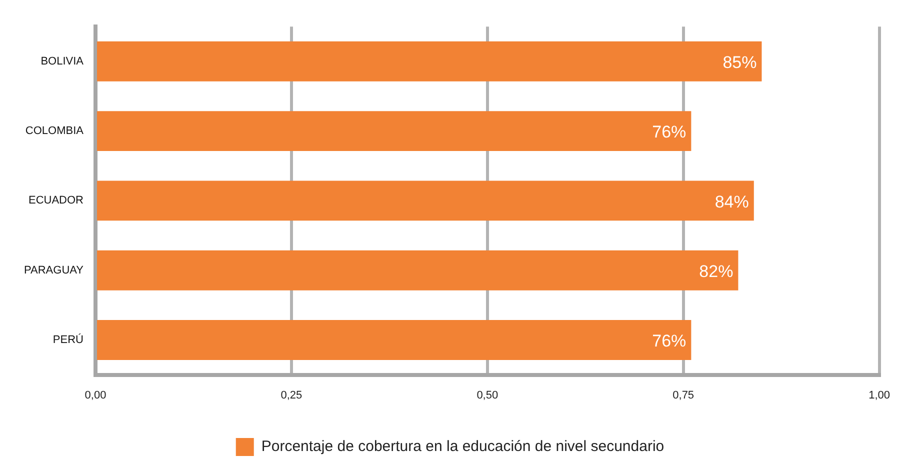 The width and height of the screenshot is (912, 474). What do you see at coordinates (291, 395) in the screenshot?
I see `x-tick-label: 0,25` at bounding box center [291, 395].